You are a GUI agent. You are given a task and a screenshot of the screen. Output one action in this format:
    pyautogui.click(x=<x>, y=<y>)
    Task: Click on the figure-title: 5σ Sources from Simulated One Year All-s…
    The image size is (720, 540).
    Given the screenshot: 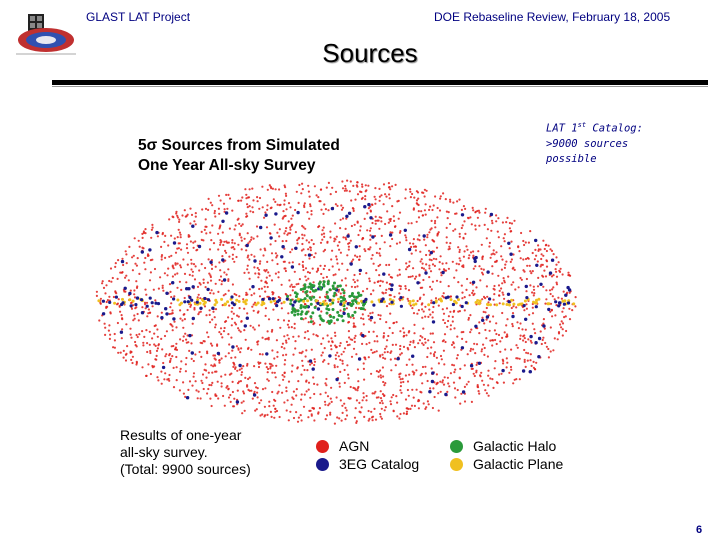 What is the action you would take?
    pyautogui.click(x=239, y=156)
    